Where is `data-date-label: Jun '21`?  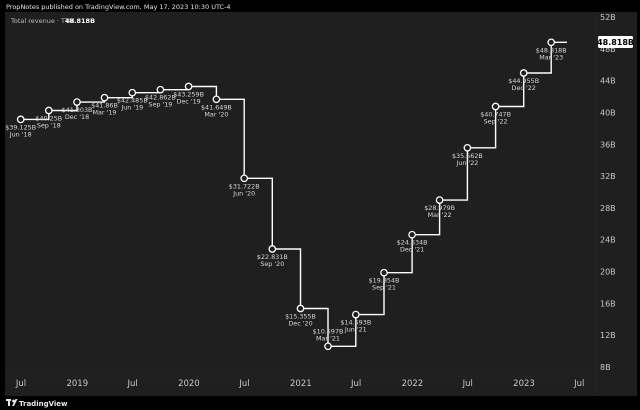
data-date-label: Jun '21 is located at coordinates (355, 330).